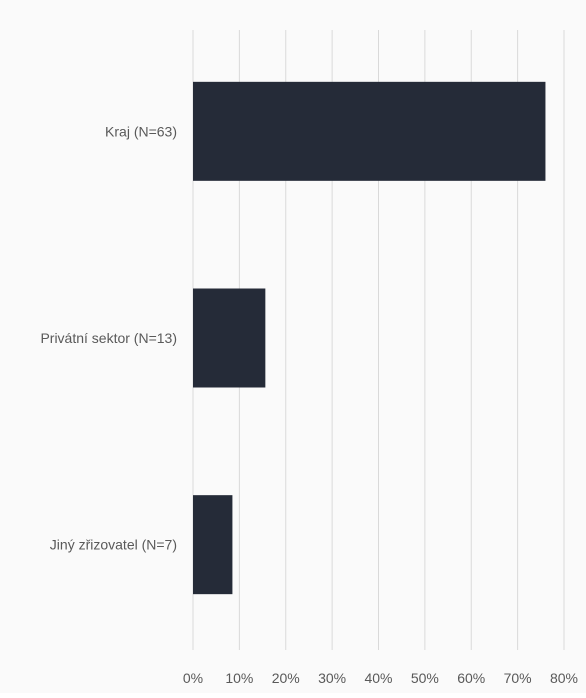 The height and width of the screenshot is (698, 586). I want to click on x-tick-label: 60%, so click(471, 678).